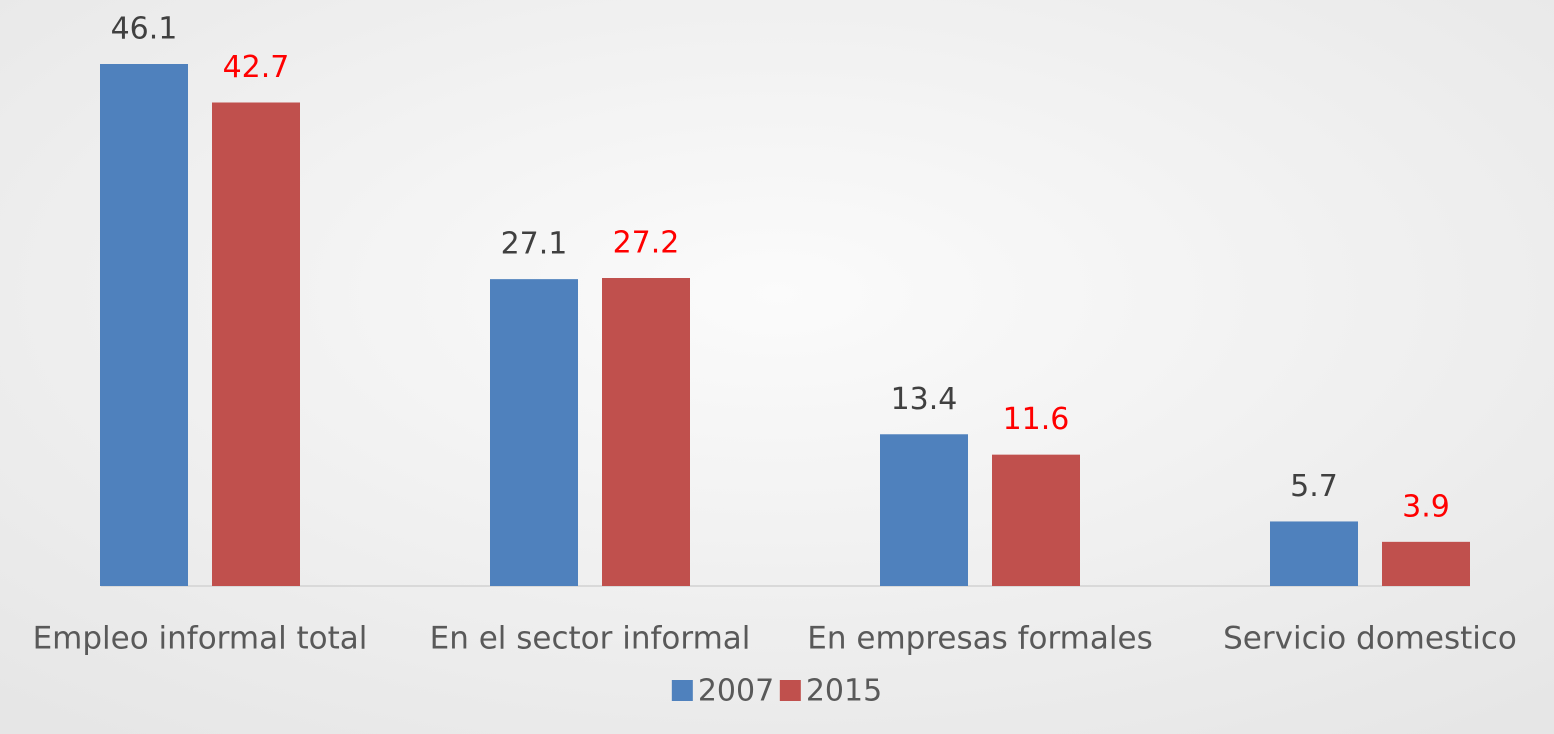 The image size is (1554, 734). I want to click on legend-label: 2007, so click(736, 691).